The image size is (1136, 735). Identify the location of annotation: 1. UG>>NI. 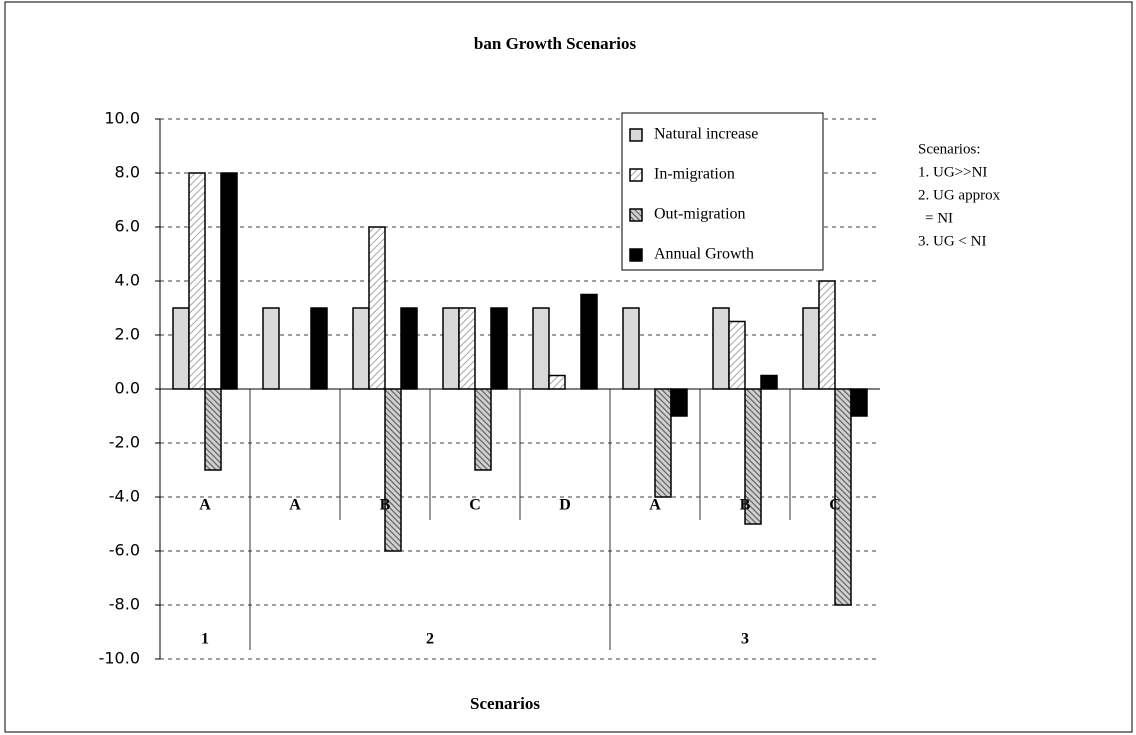
(952, 172).